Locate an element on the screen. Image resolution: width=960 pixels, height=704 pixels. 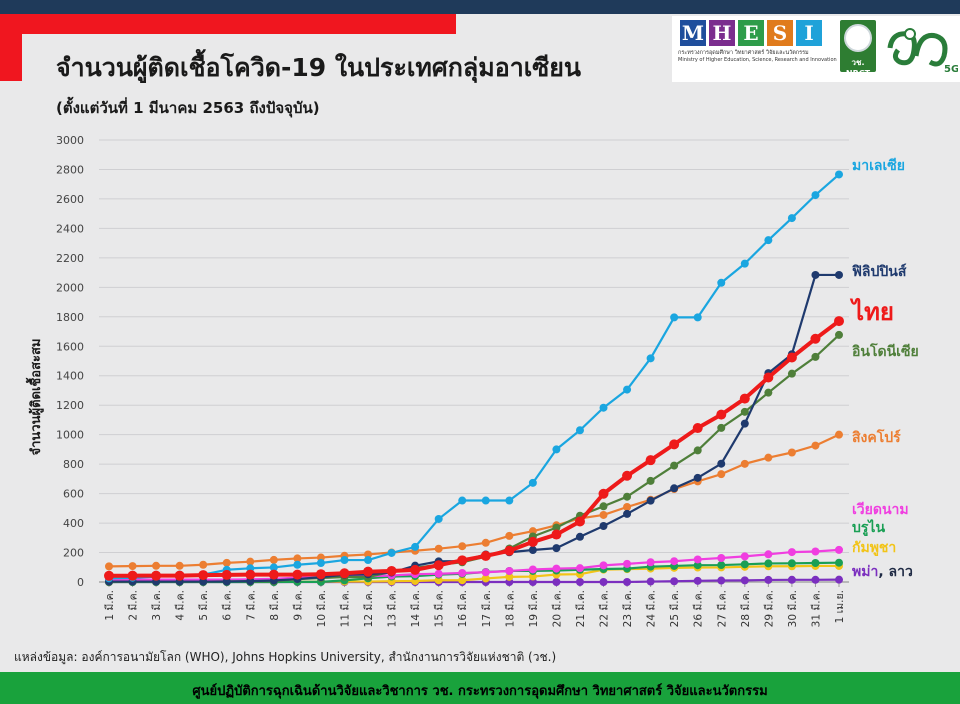
y-tick-0: 0 is located at coordinates (80, 582).